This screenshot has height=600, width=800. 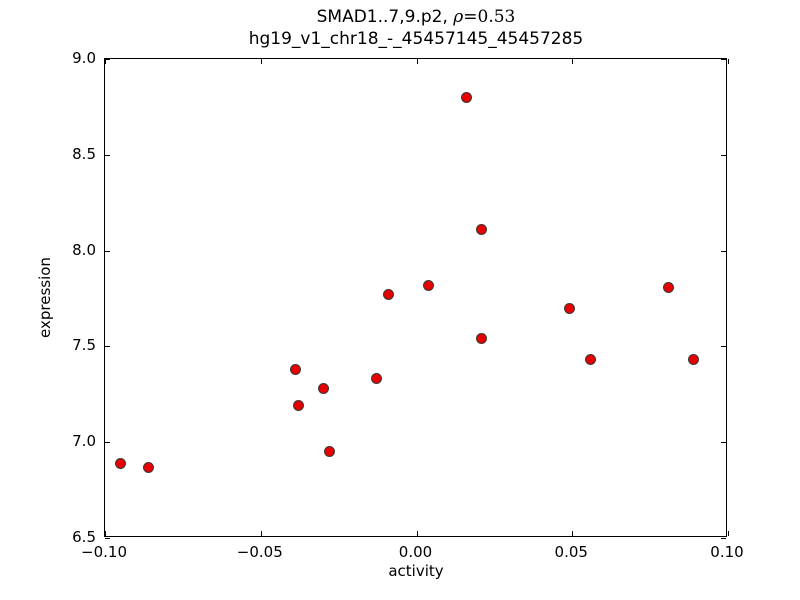 I want to click on y-tick-label: 8.0, so click(x=84, y=249).